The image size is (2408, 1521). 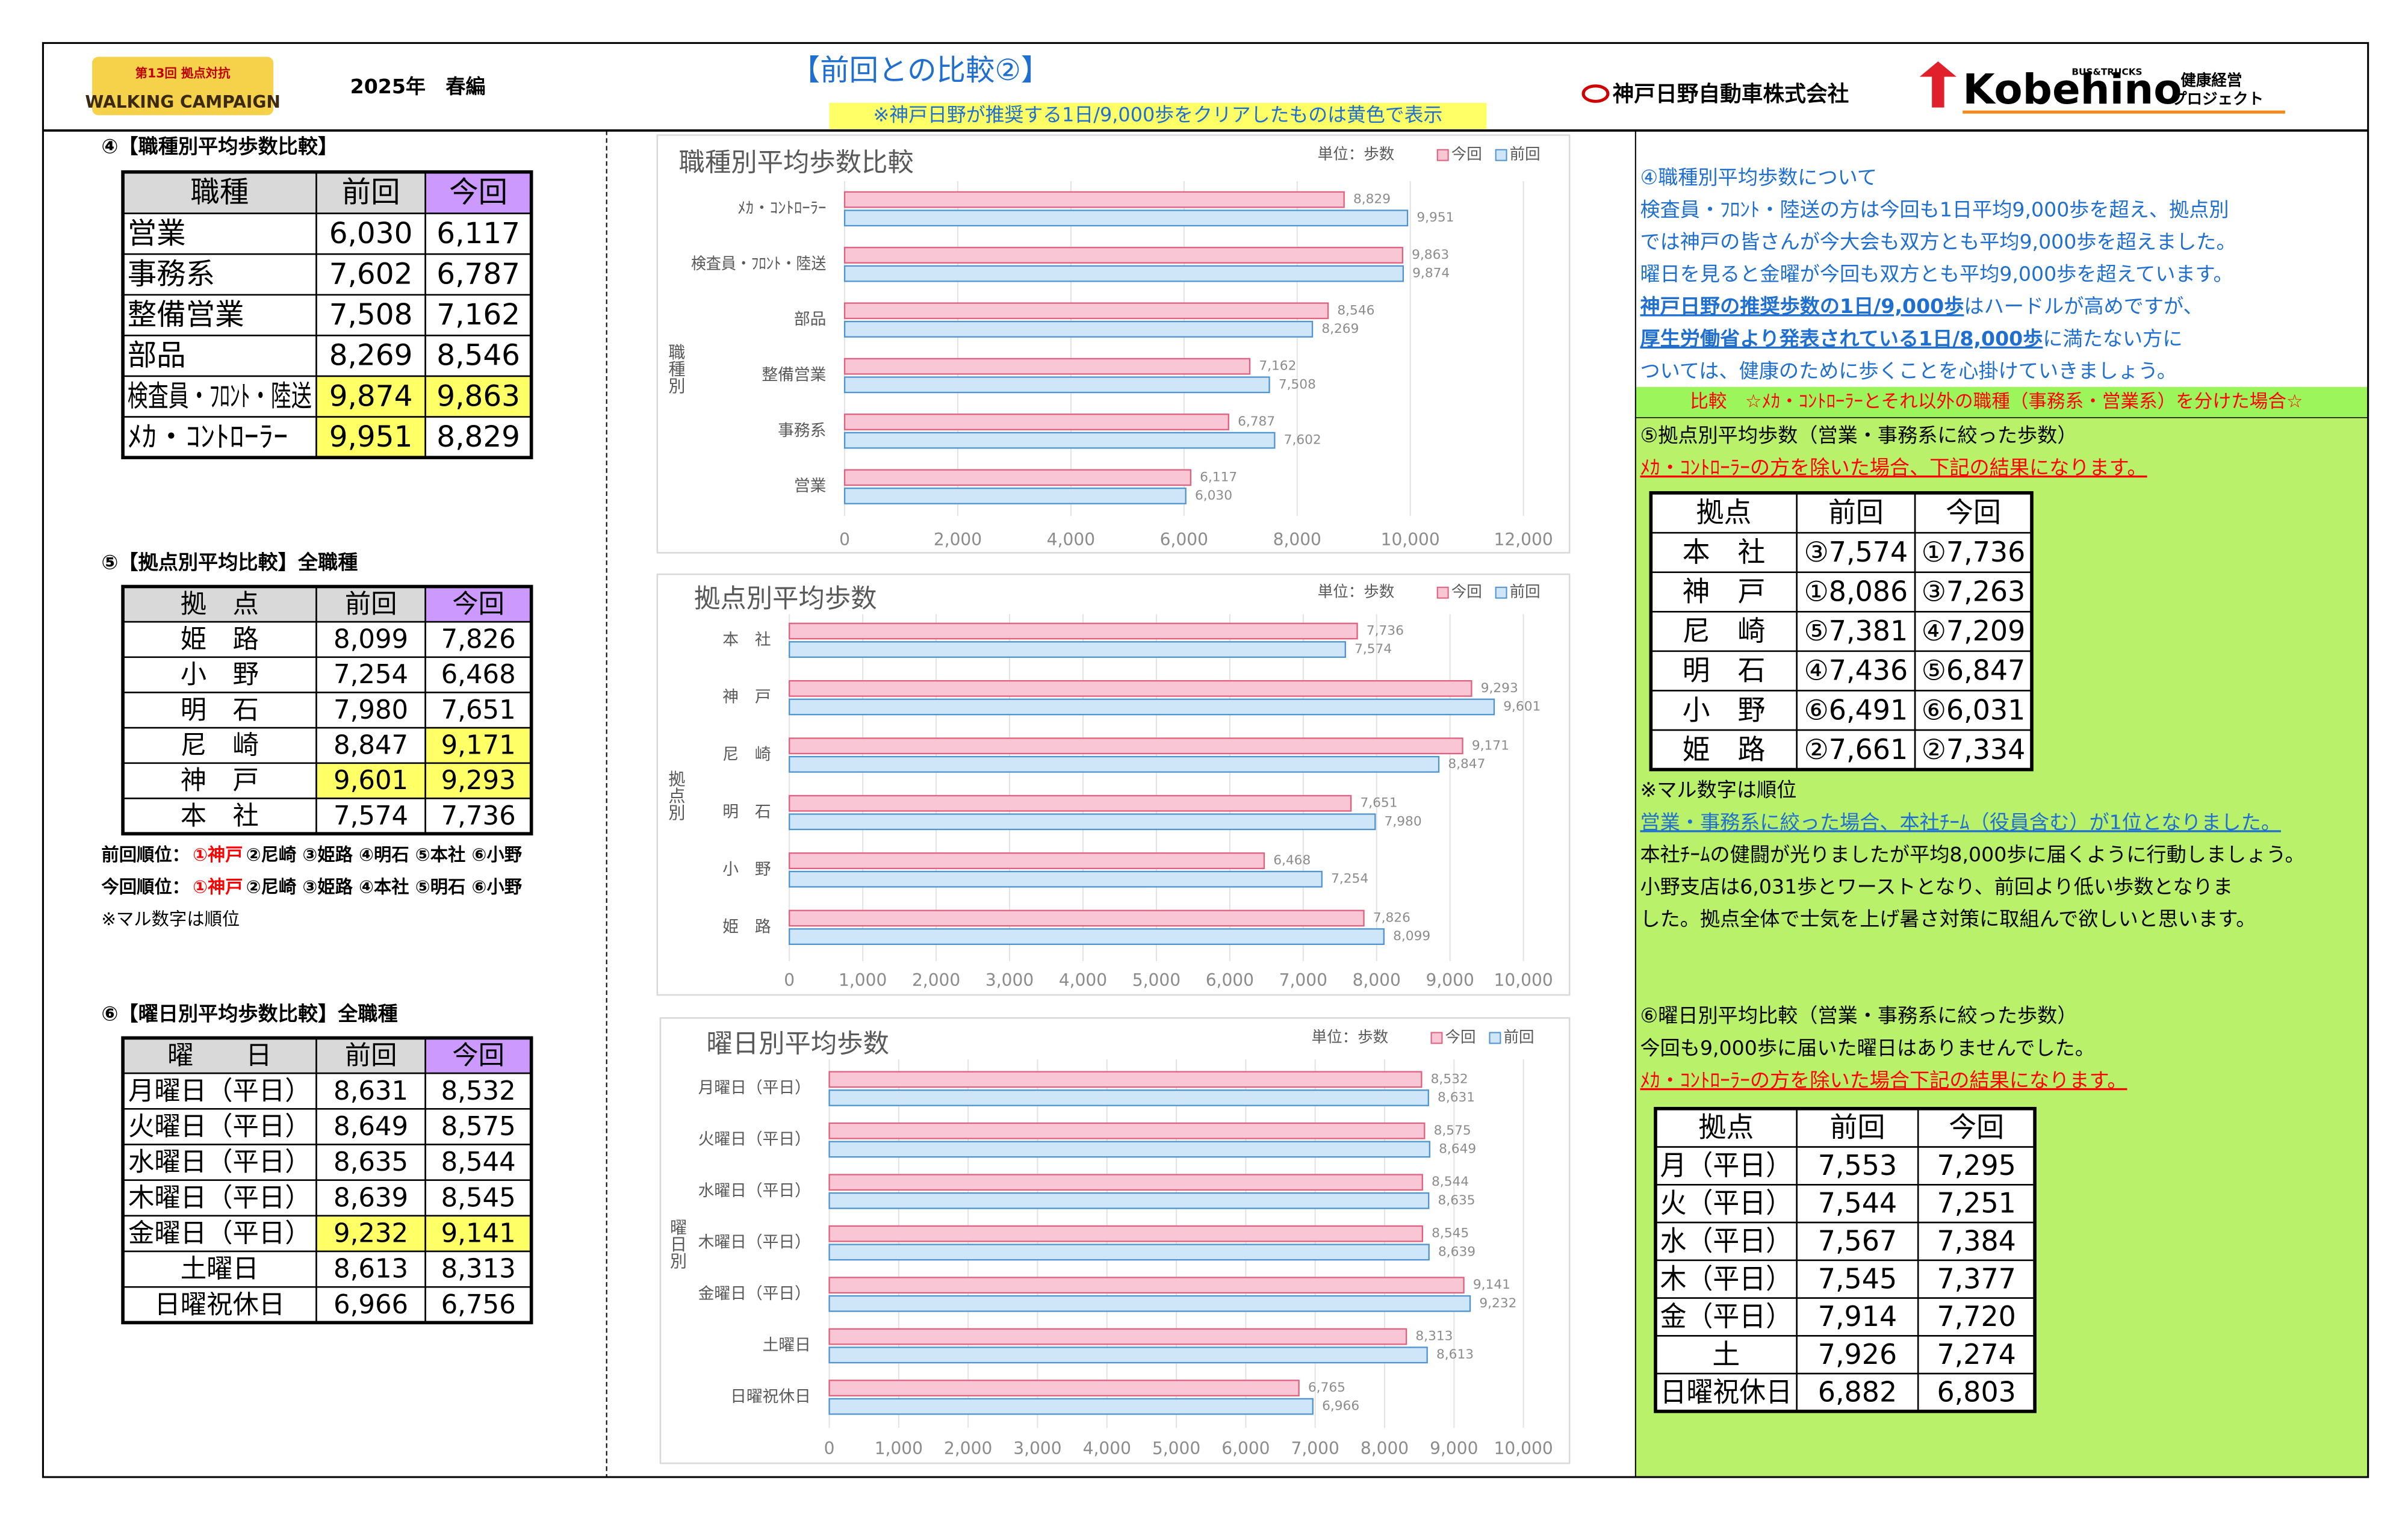 I want to click on cell-value: 8,544, so click(x=478, y=1162).